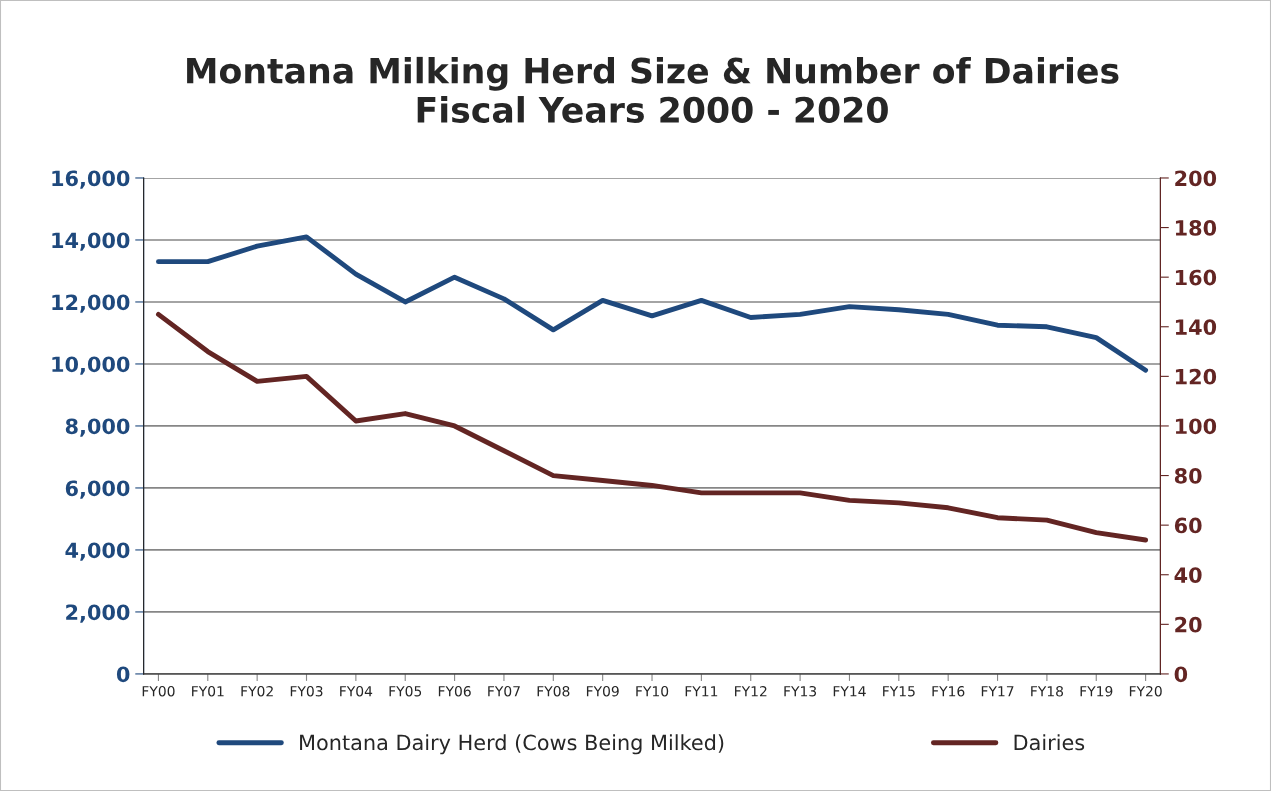  I want to click on y-tick-label: 8,000, so click(97, 427).